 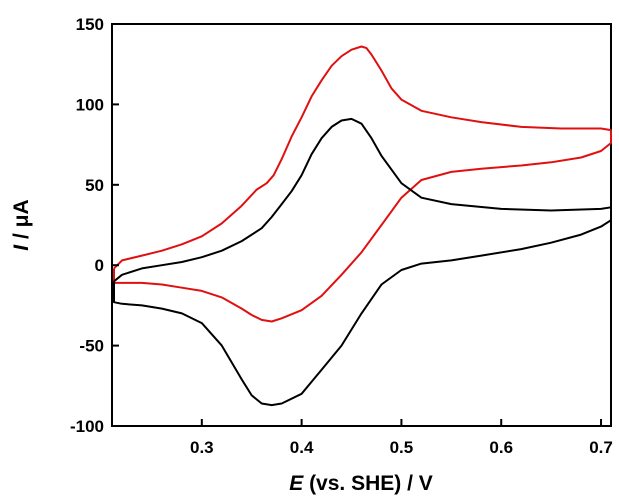 I want to click on y-axis-title-symbol: I, so click(x=21, y=247).